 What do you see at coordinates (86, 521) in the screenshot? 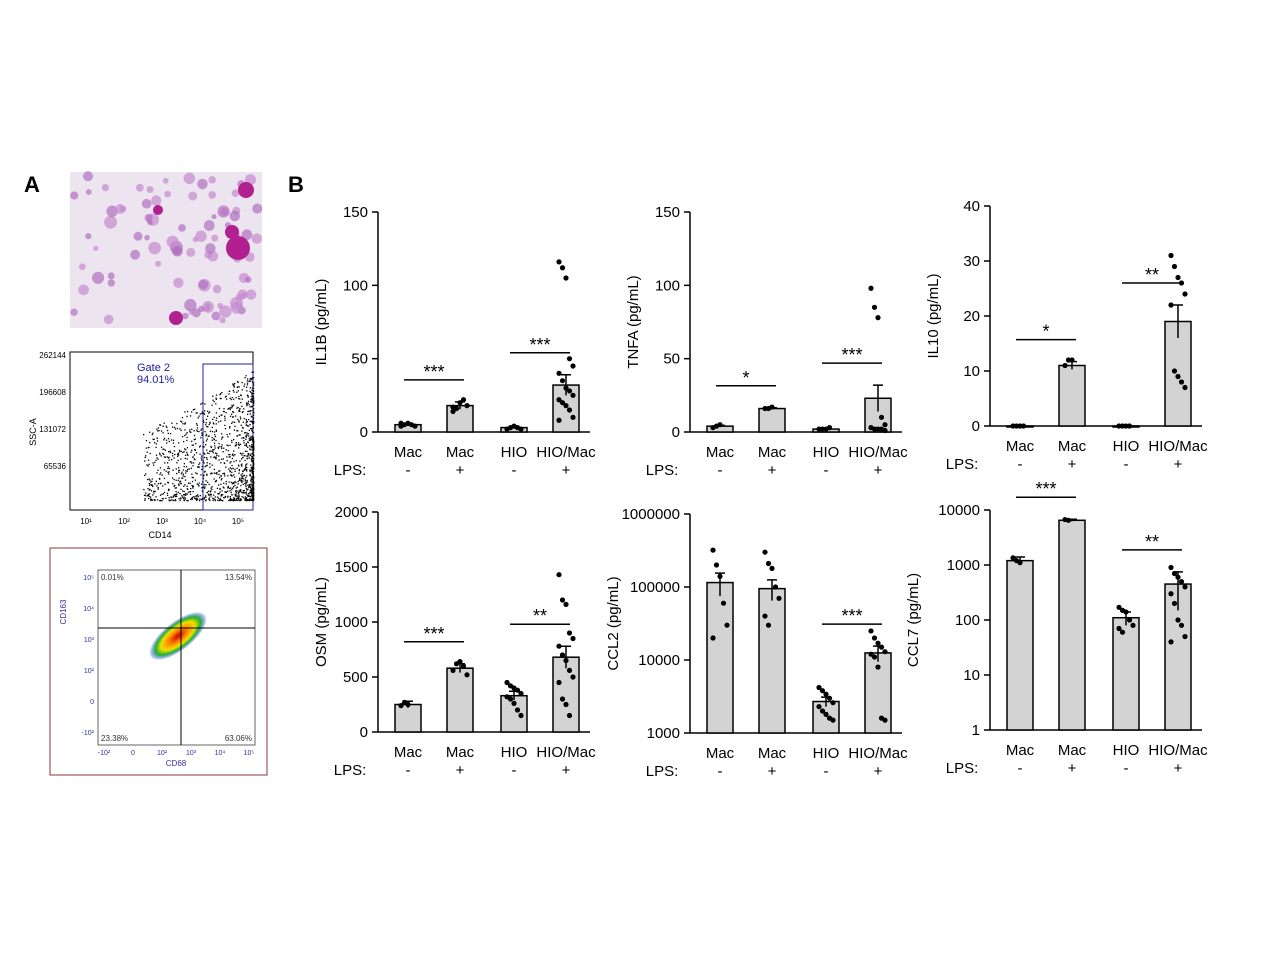
I see `x-tick-label: 10¹` at bounding box center [86, 521].